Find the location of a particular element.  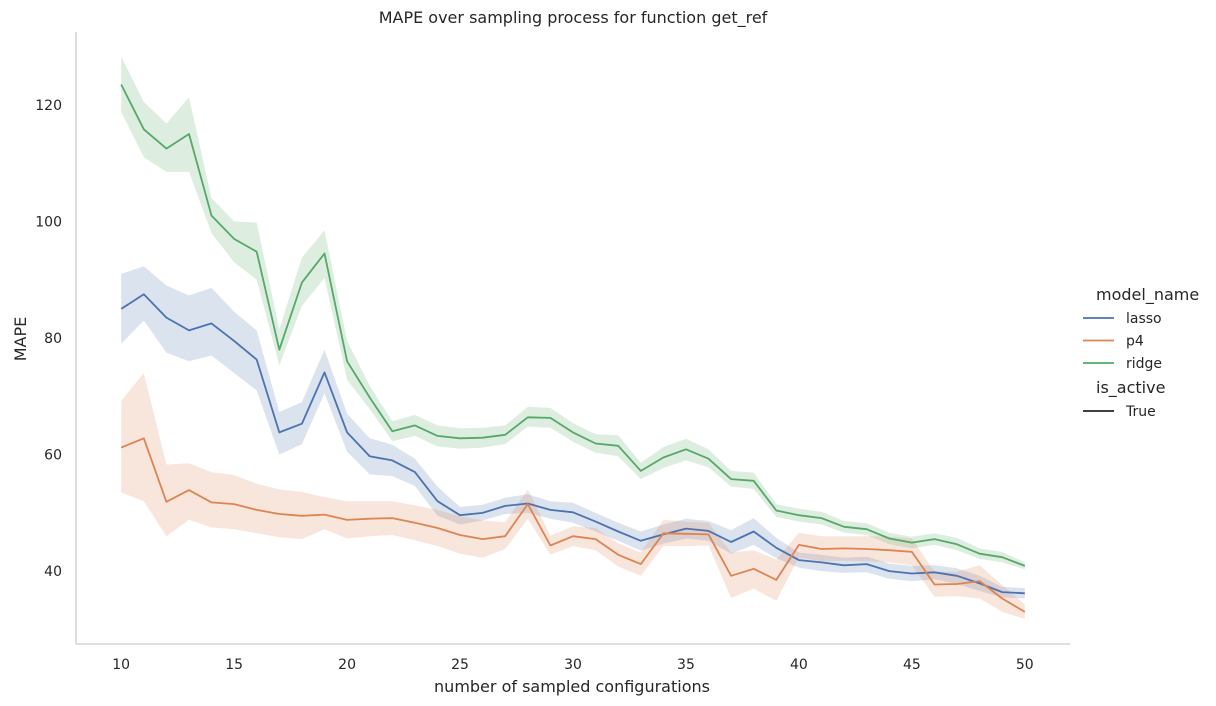

x-tick-label: 15 is located at coordinates (234, 665).